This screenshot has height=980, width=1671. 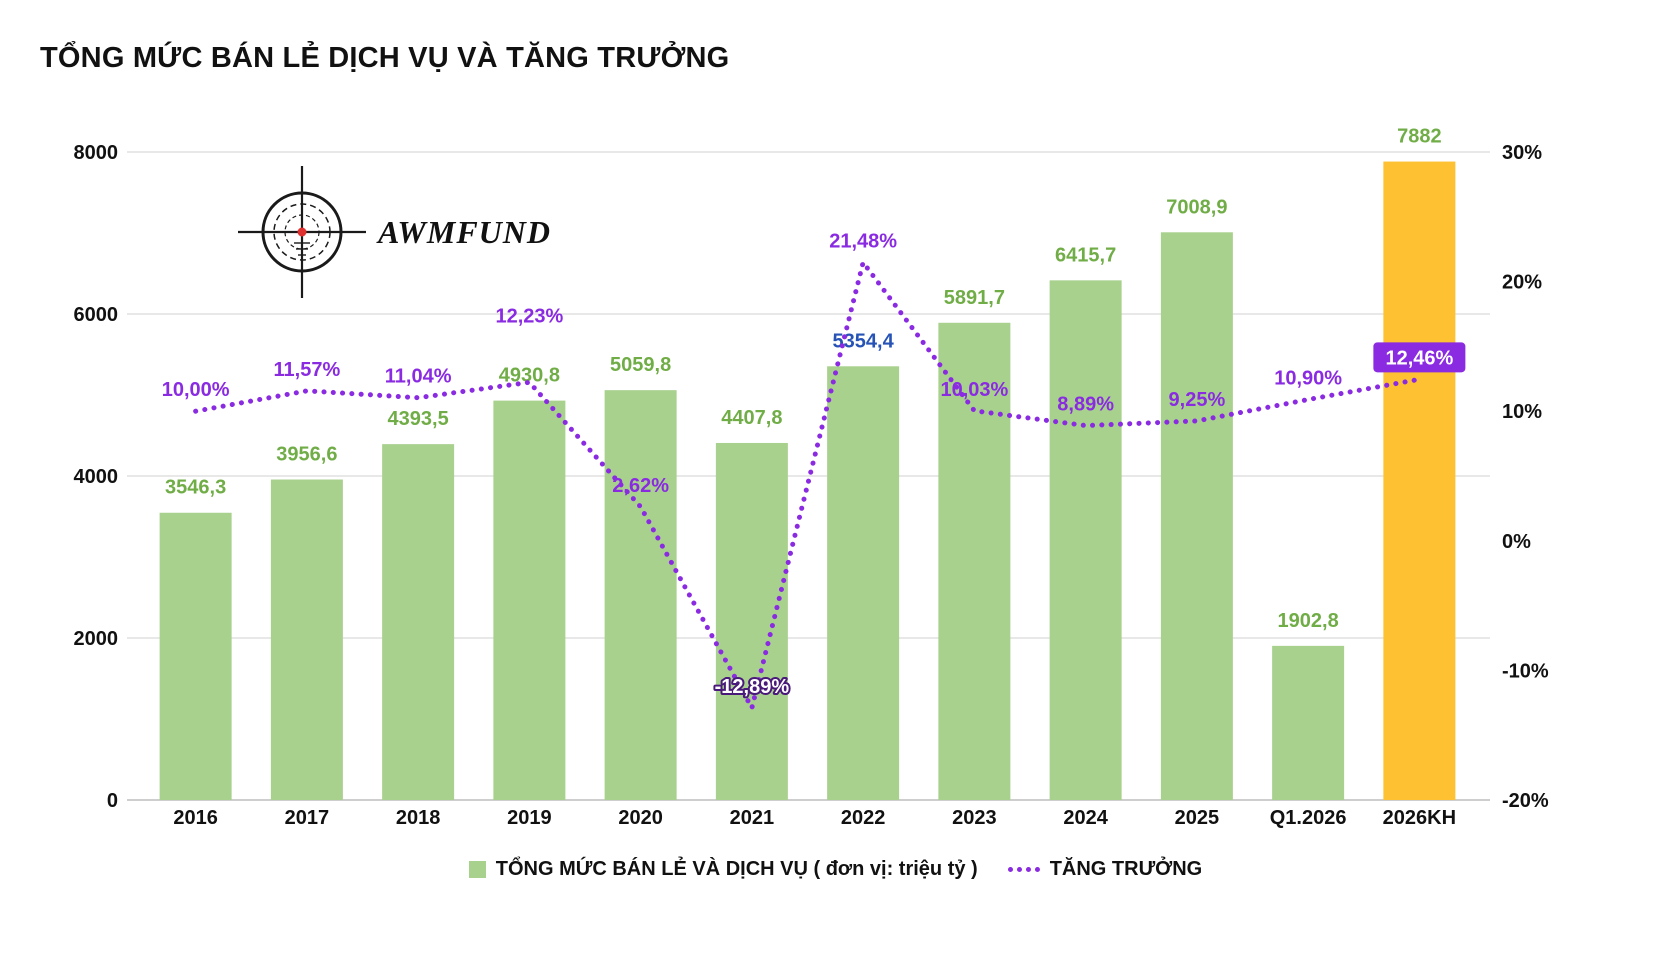 I want to click on bar-Q1.2026, so click(x=1308, y=722).